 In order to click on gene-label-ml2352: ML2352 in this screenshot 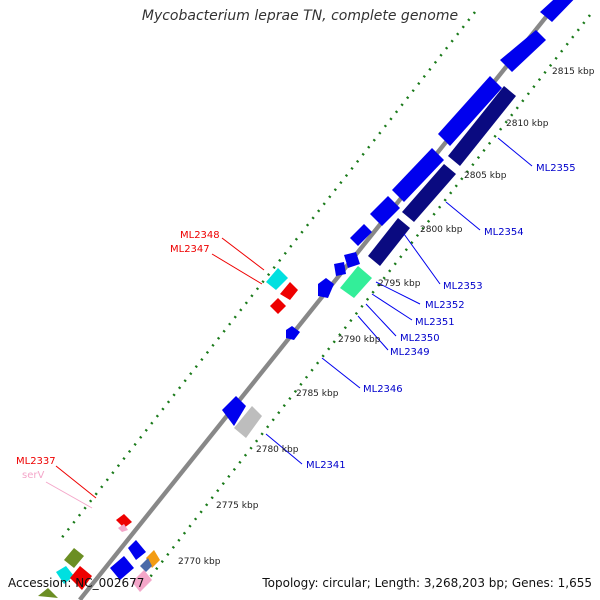, I will do `click(445, 305)`.